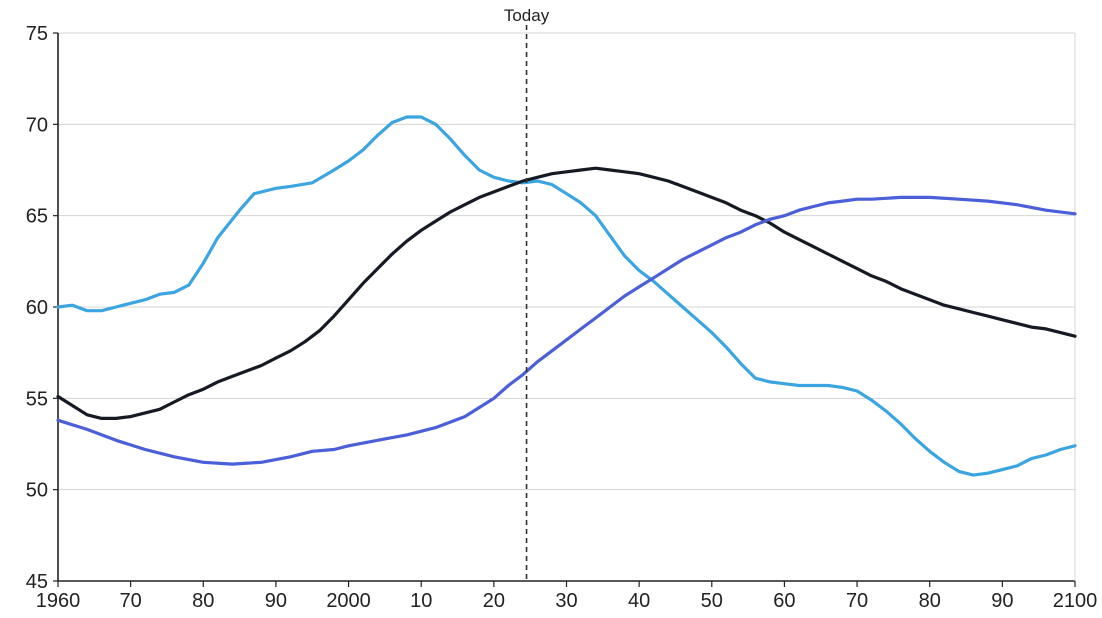 Image resolution: width=1102 pixels, height=618 pixels. What do you see at coordinates (37, 34) in the screenshot?
I see `y-tick-label: 75` at bounding box center [37, 34].